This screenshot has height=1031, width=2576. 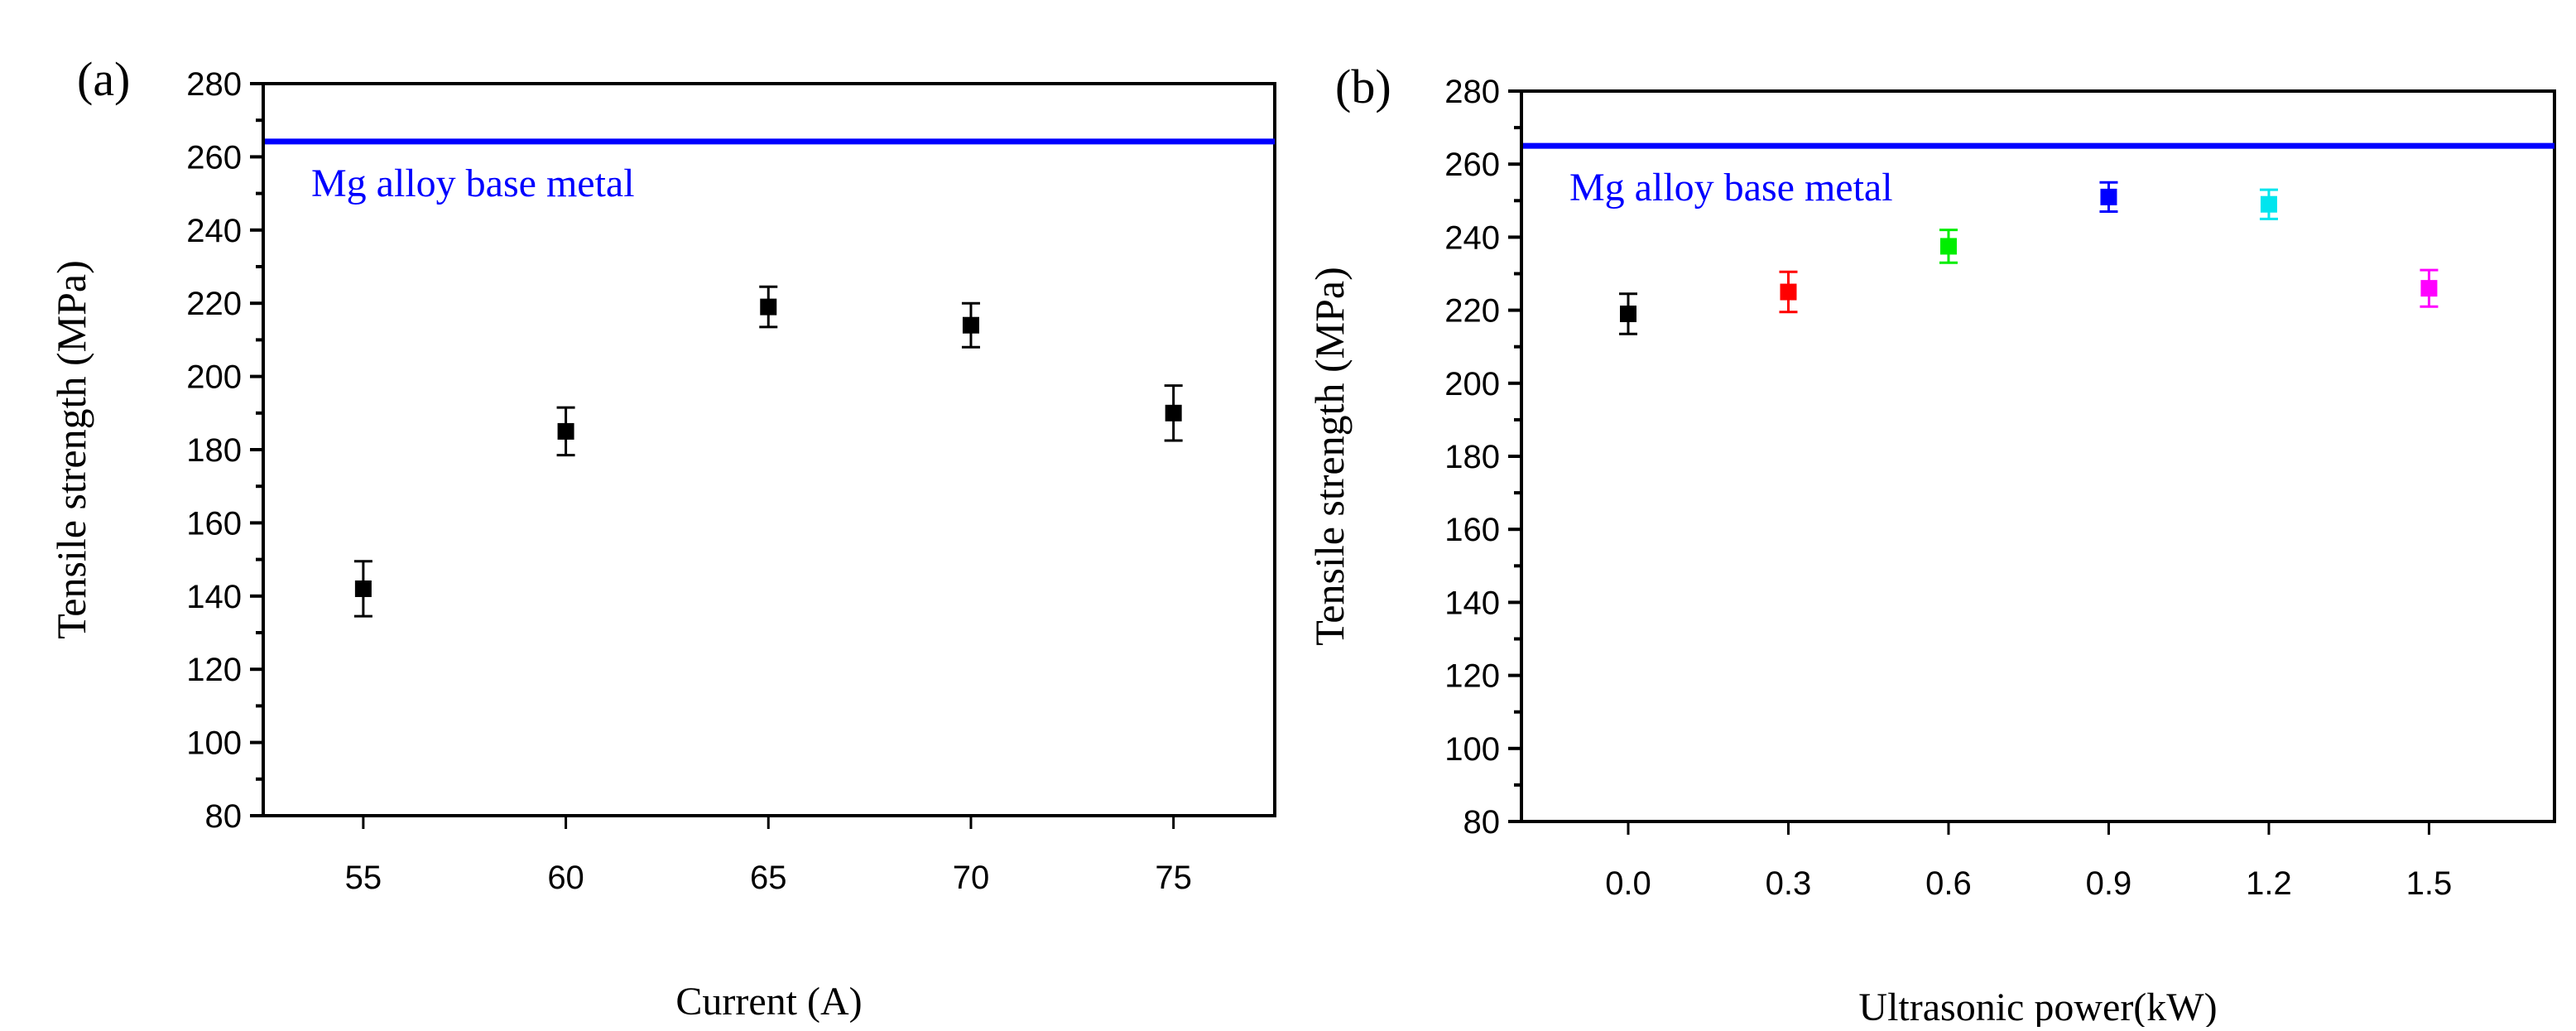 I want to click on x-tick-label: 1.5, so click(x=2429, y=883).